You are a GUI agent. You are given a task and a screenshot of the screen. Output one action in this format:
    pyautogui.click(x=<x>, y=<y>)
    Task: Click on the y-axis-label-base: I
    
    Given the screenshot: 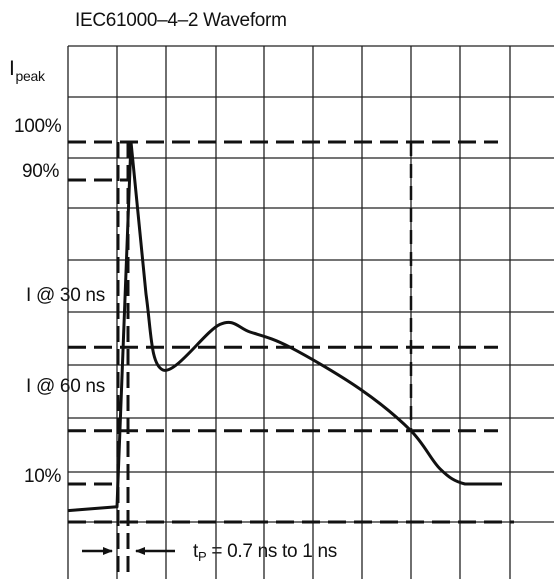 What is the action you would take?
    pyautogui.click(x=12, y=68)
    